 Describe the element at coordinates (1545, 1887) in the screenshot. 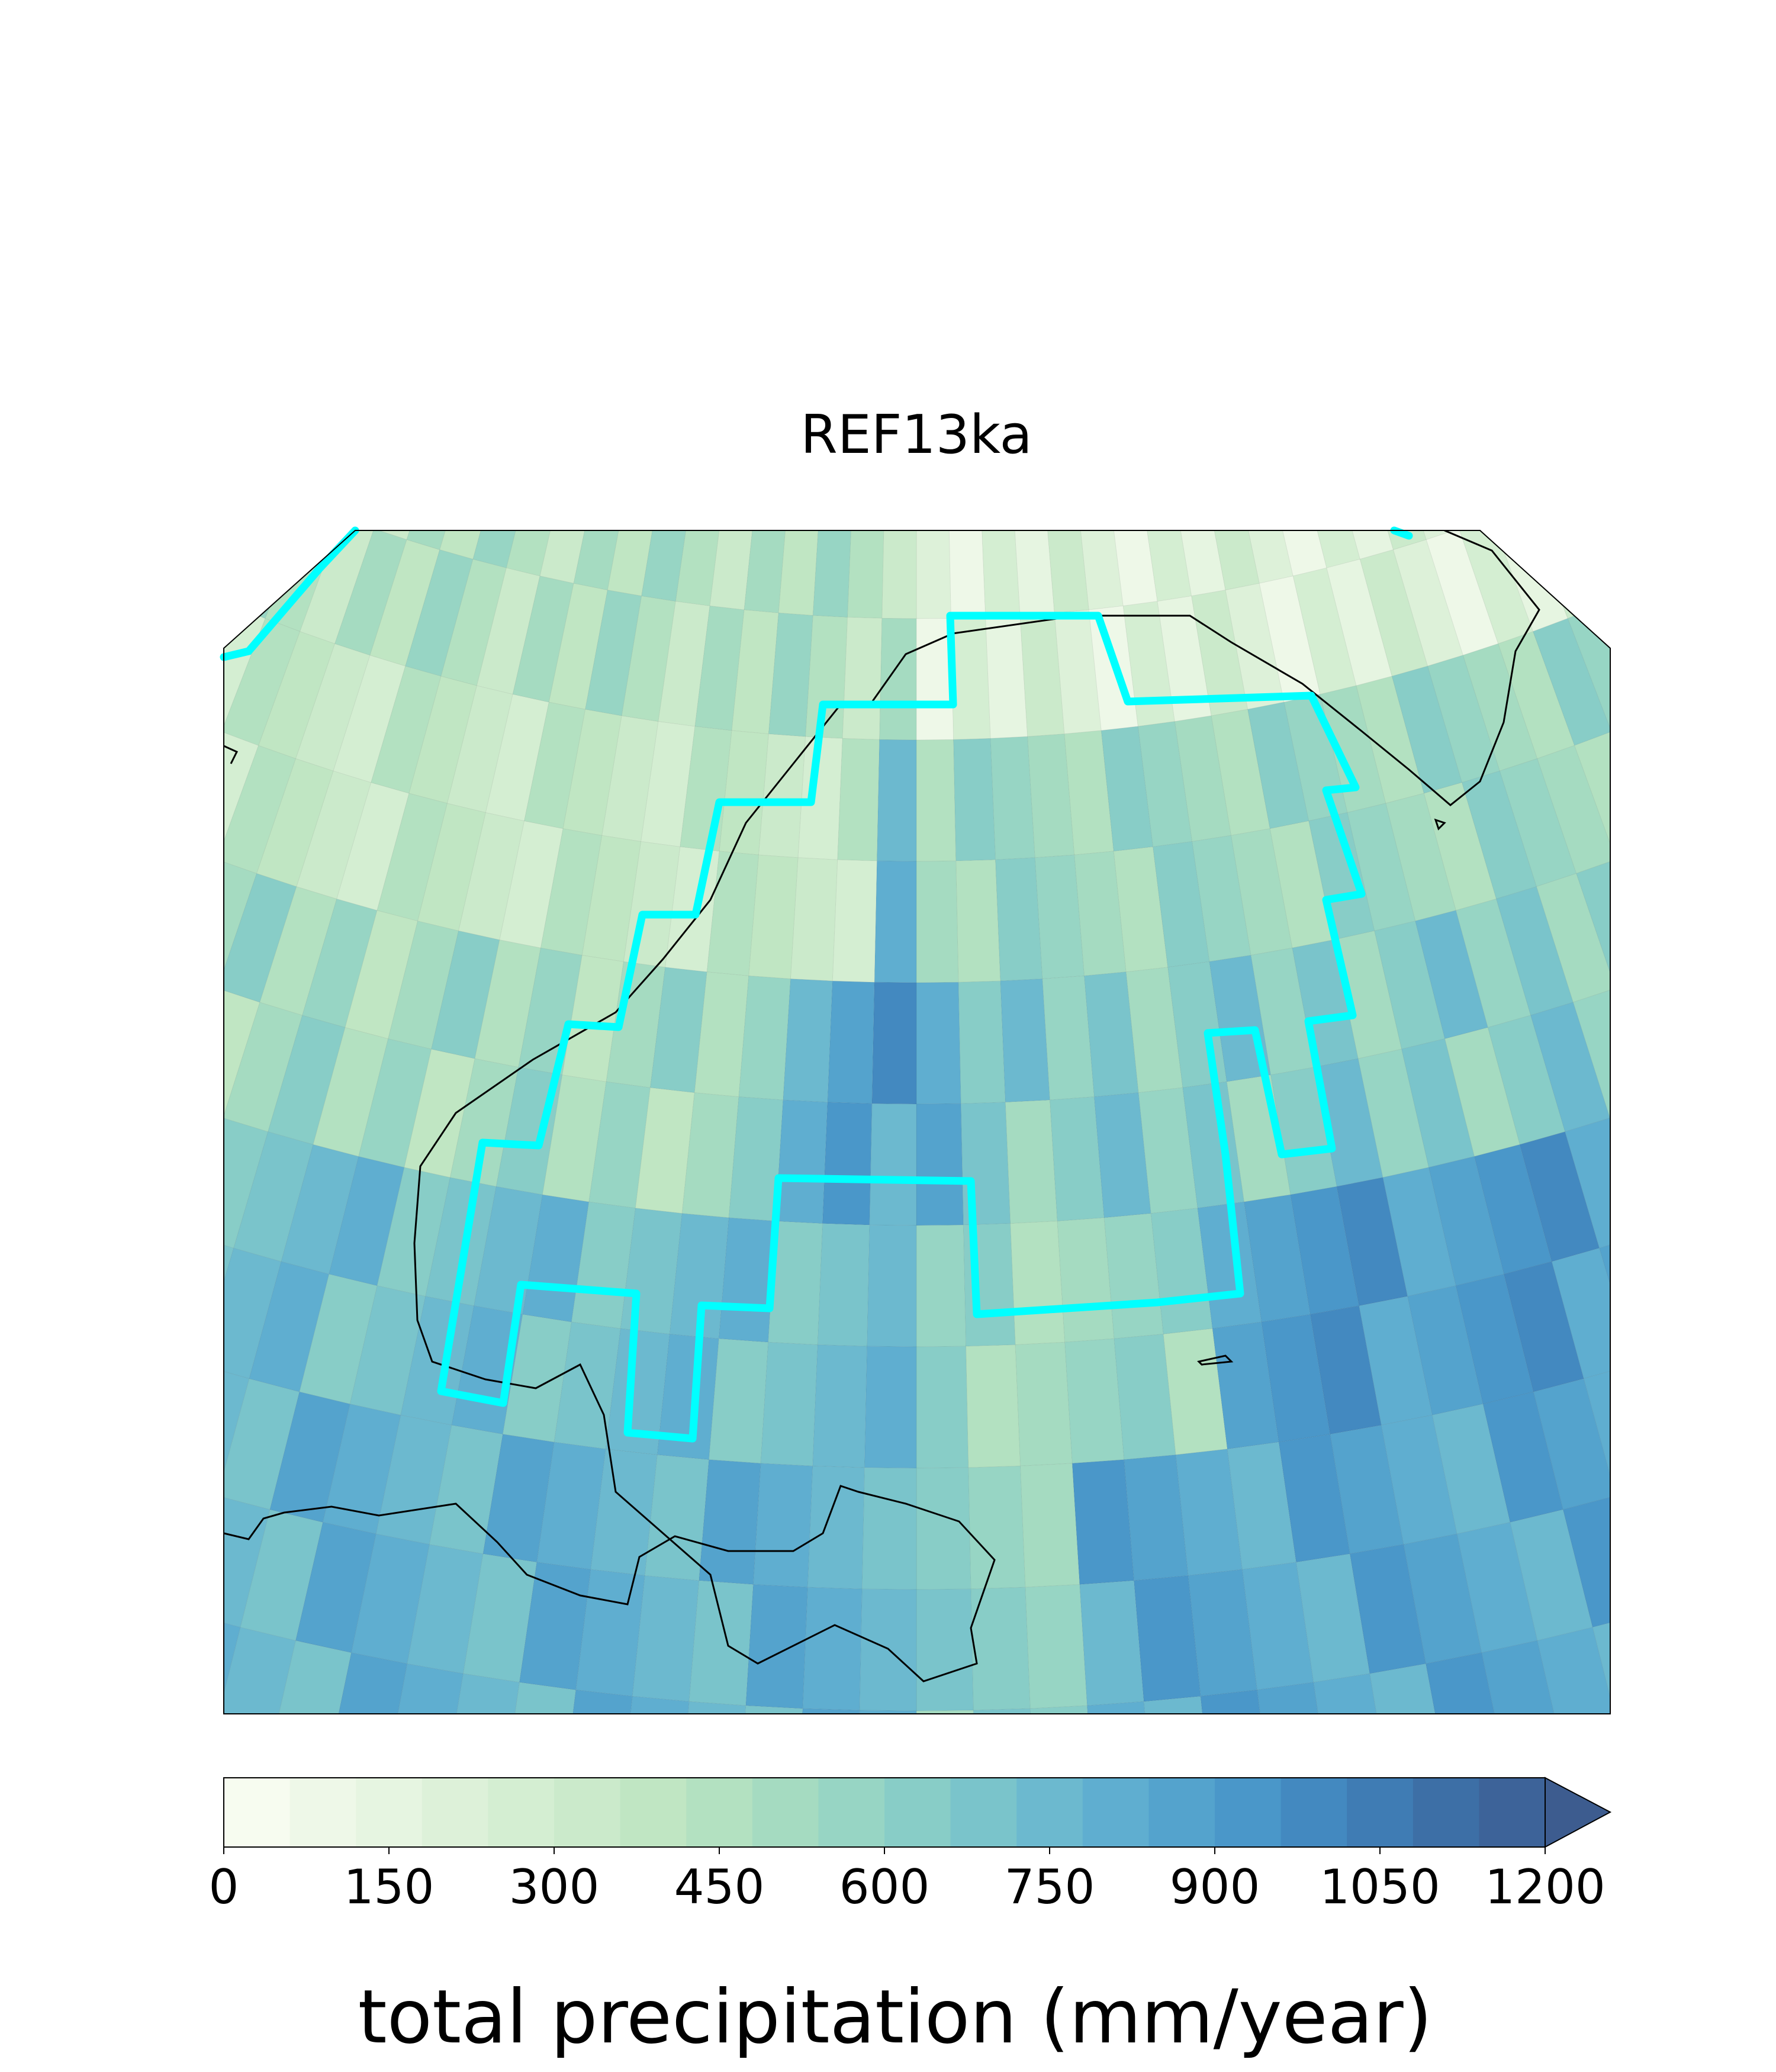

I see `colorbar-tick-label: 1200` at that location.